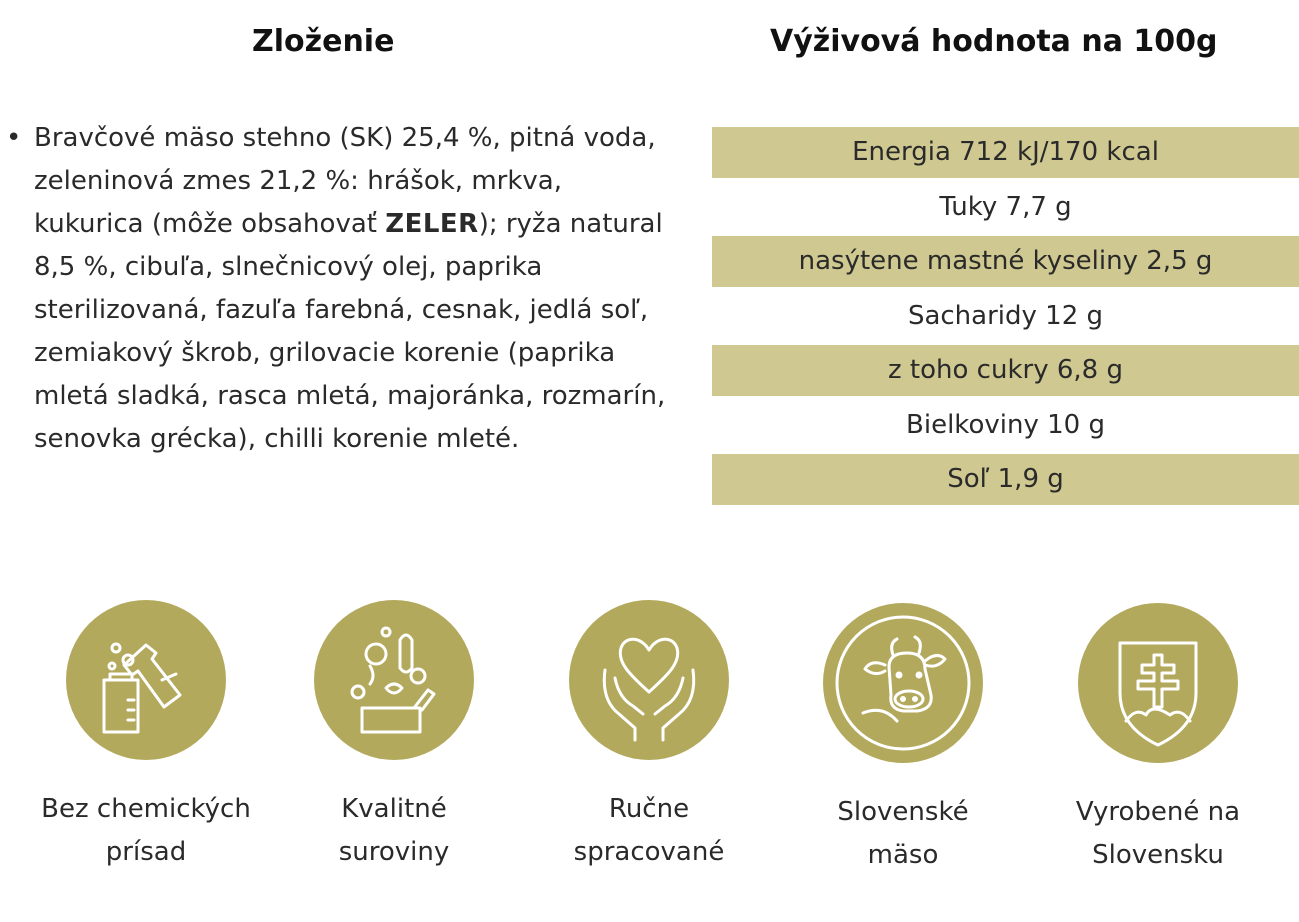 The width and height of the screenshot is (1299, 922). Describe the element at coordinates (1005, 261) in the screenshot. I see `nutrition-row-saturated: nasýtene mastné kyseliny 2,5 g` at that location.